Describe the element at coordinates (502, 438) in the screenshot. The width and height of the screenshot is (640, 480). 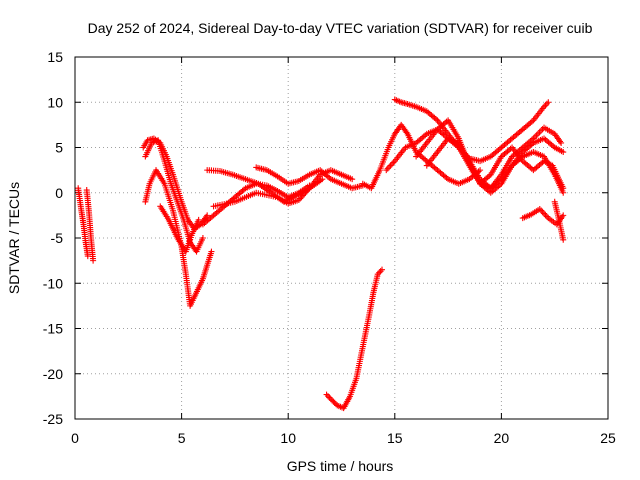
I see `x-tick-label: 20` at that location.